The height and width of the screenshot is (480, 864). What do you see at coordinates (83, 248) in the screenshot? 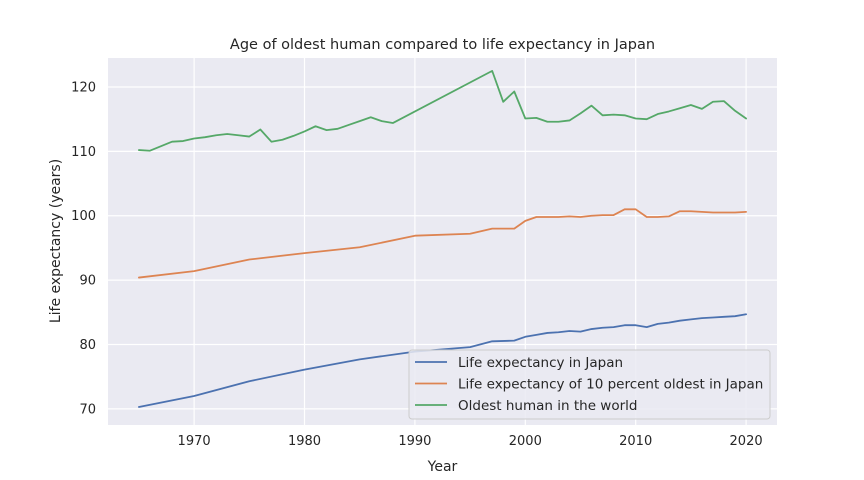
I see `y-tick-labels: 70 80 90 100 110 120` at bounding box center [83, 248].